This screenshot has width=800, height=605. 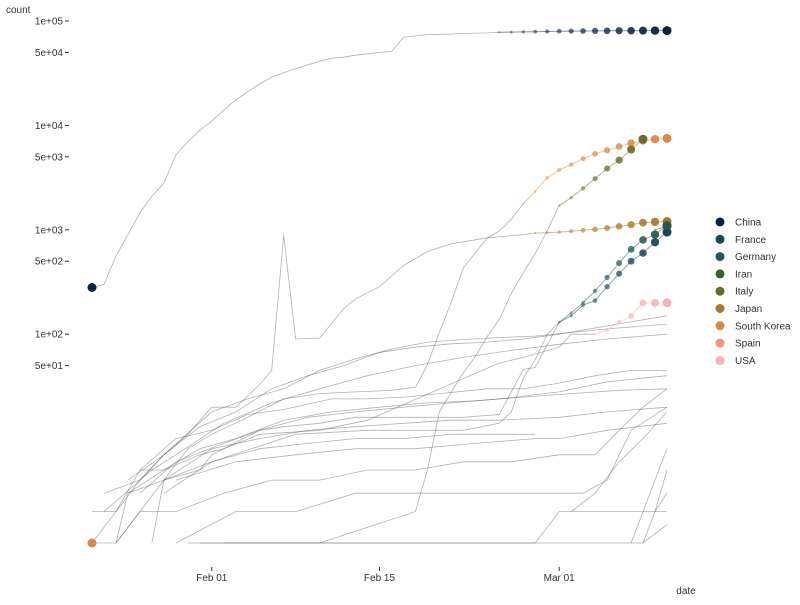 I want to click on legend-key-germany, so click(x=720, y=257).